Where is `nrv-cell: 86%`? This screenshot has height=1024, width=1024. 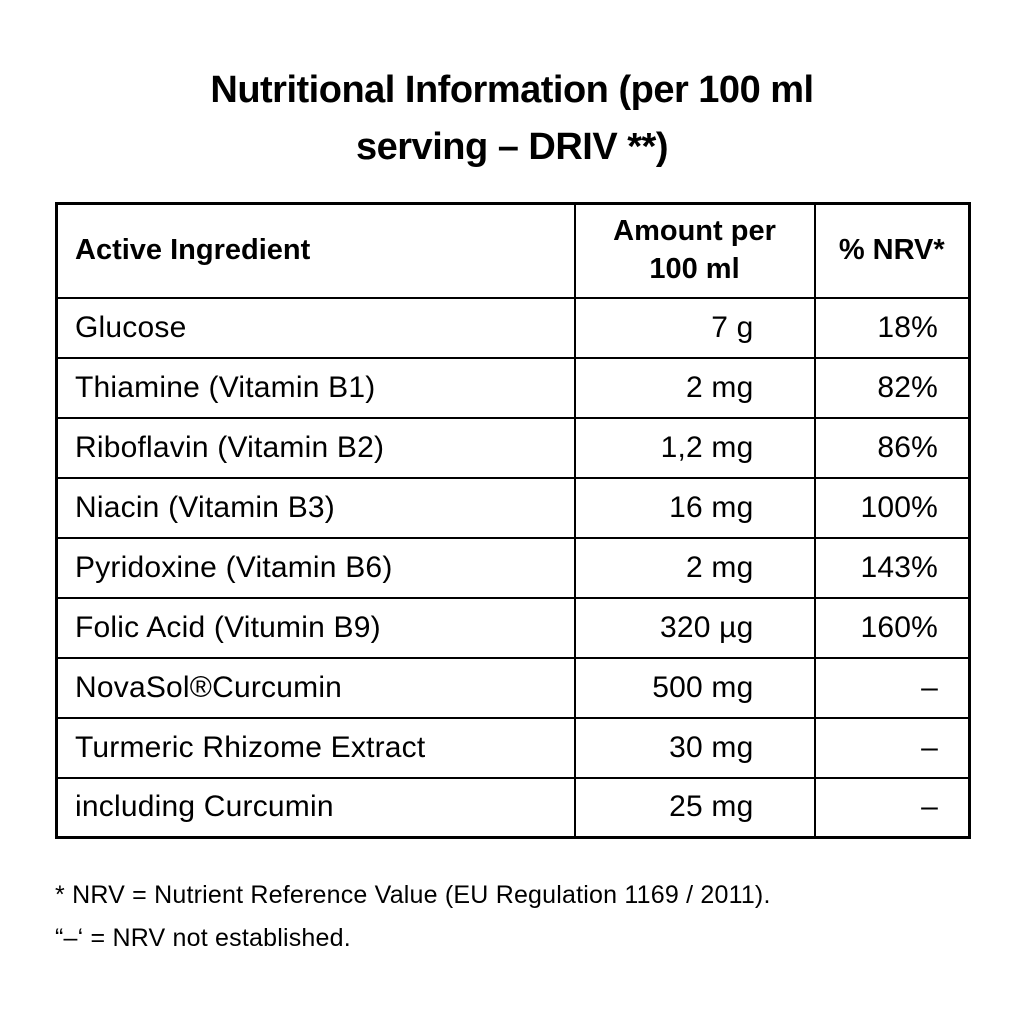 nrv-cell: 86% is located at coordinates (892, 447).